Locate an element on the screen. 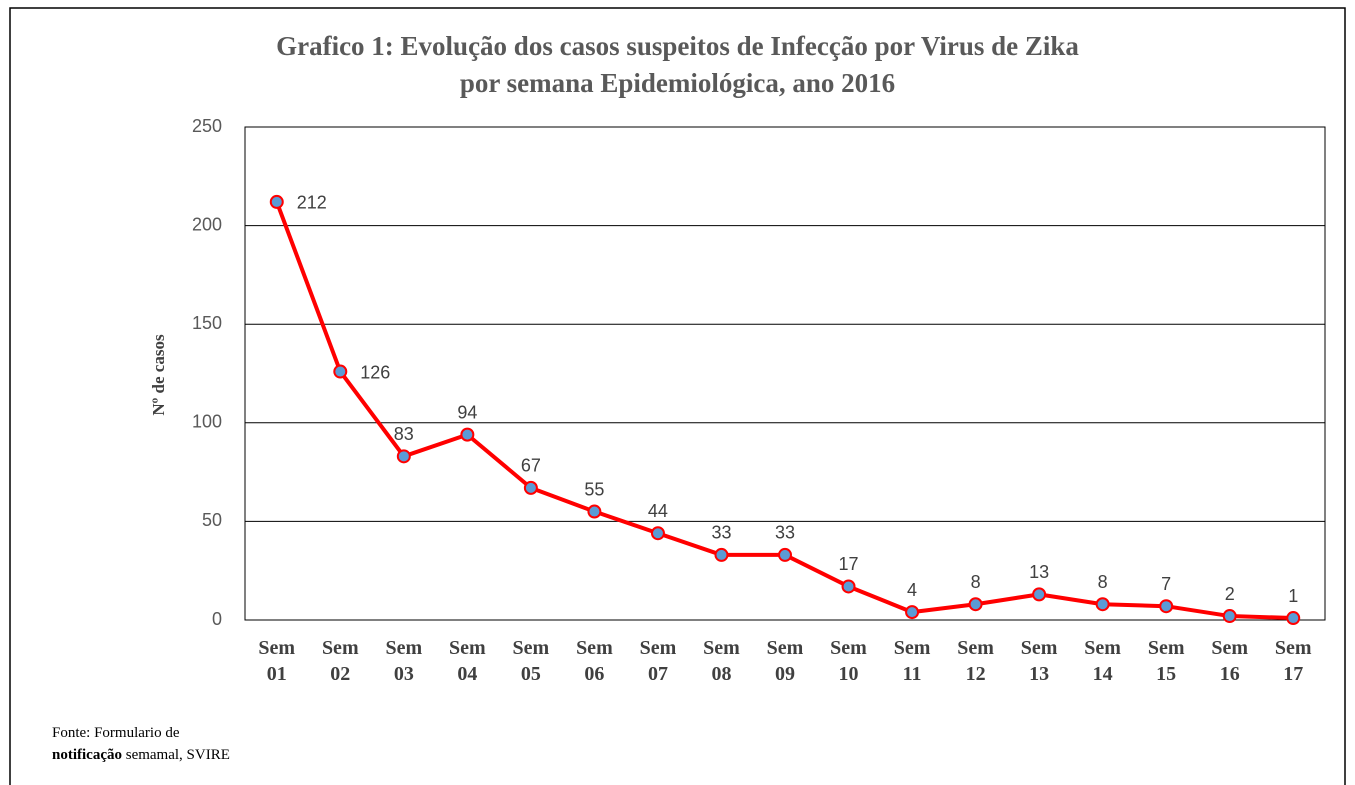  y-tick-label: 200 is located at coordinates (207, 224).